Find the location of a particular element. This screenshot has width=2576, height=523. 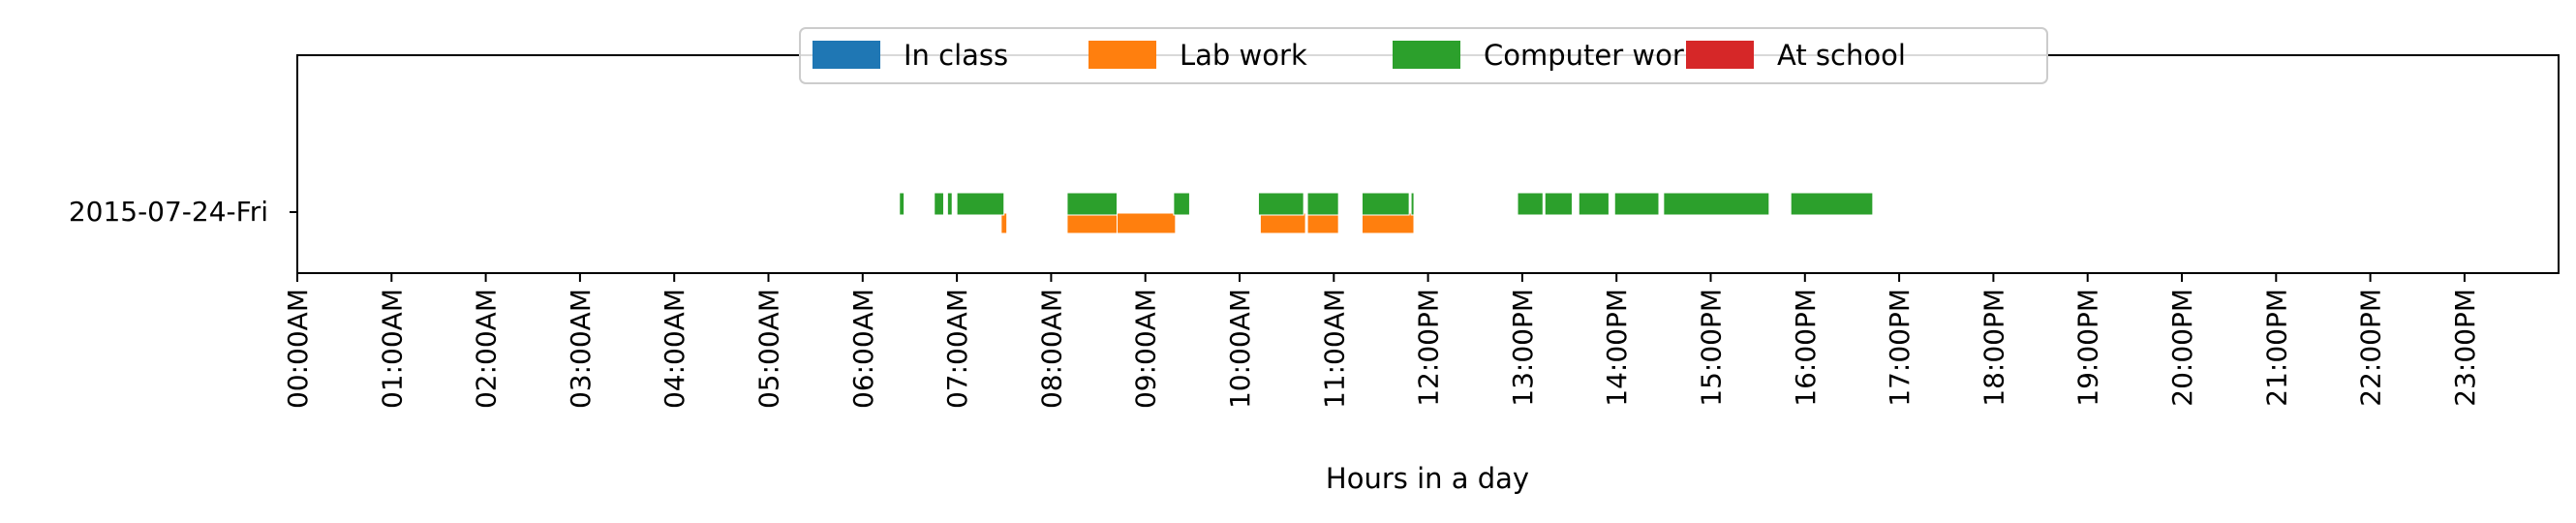

y-axis: 2015-07-24-Fri is located at coordinates (183, 212).